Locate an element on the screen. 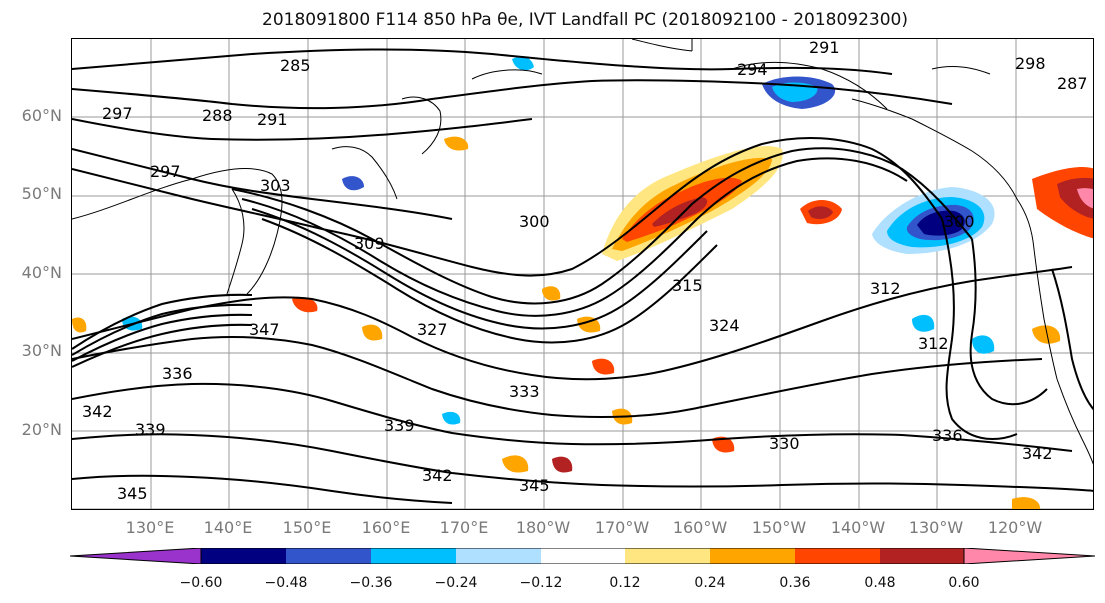 This screenshot has height=603, width=1105. lat-label-50n: 50°N is located at coordinates (41, 193).